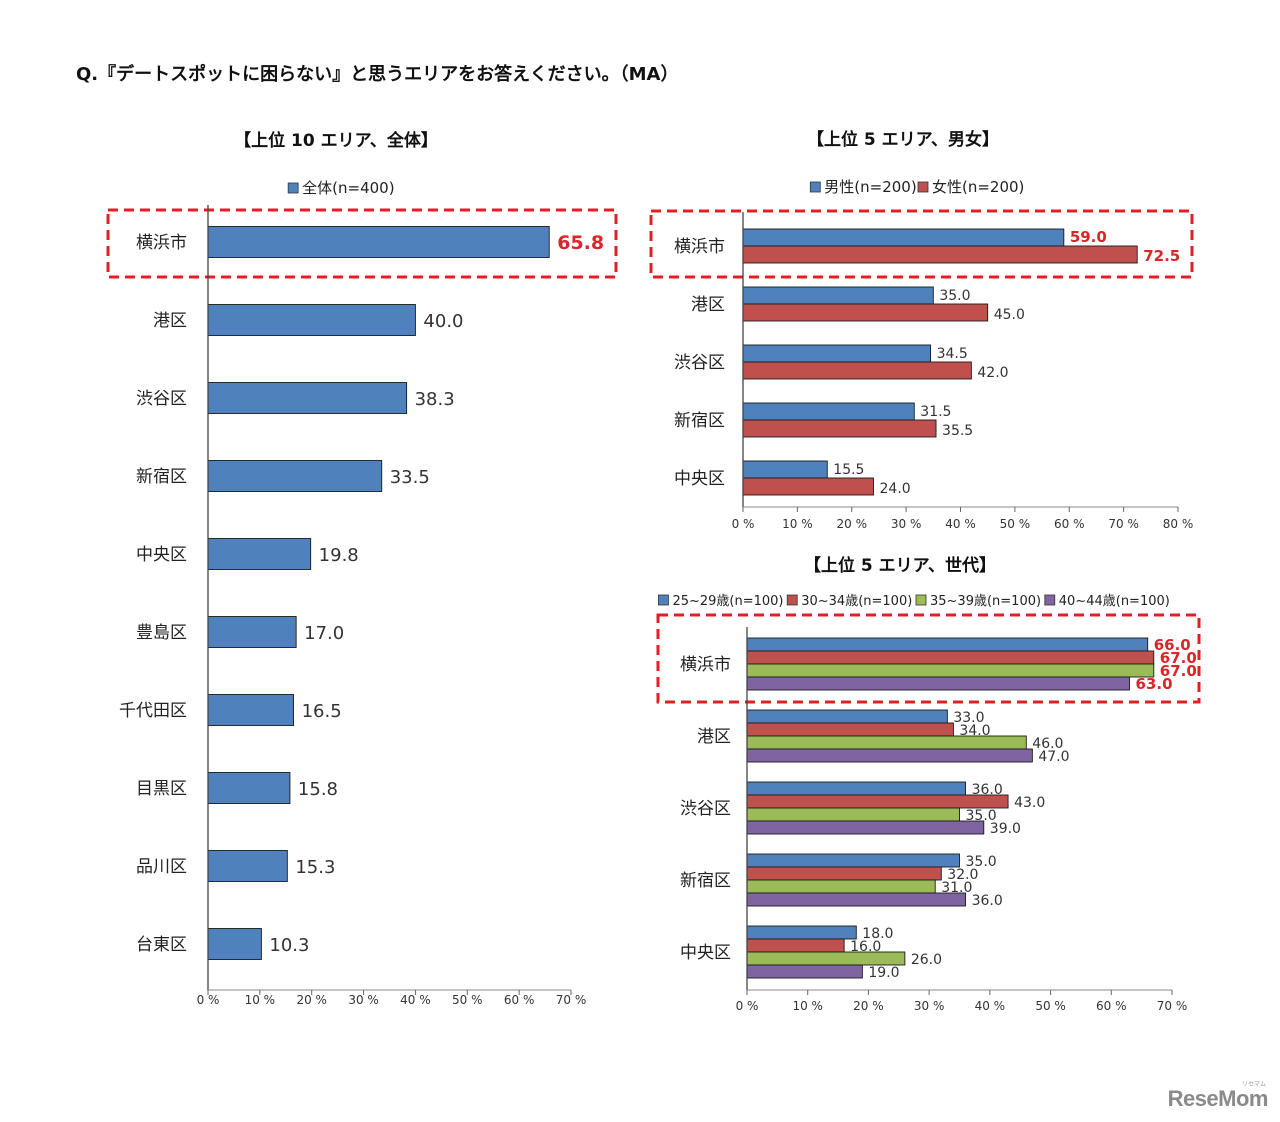  What do you see at coordinates (161, 789) in the screenshot?
I see `category-label: 目黒区` at bounding box center [161, 789].